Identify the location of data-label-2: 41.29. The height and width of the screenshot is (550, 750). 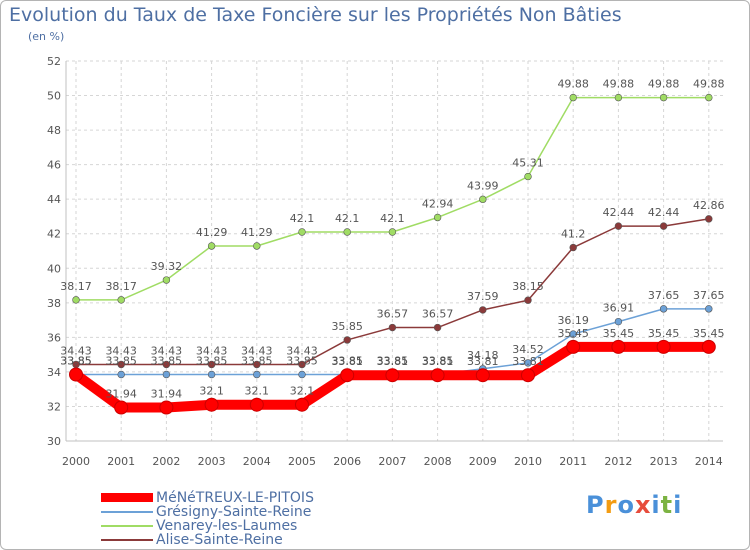
(212, 232).